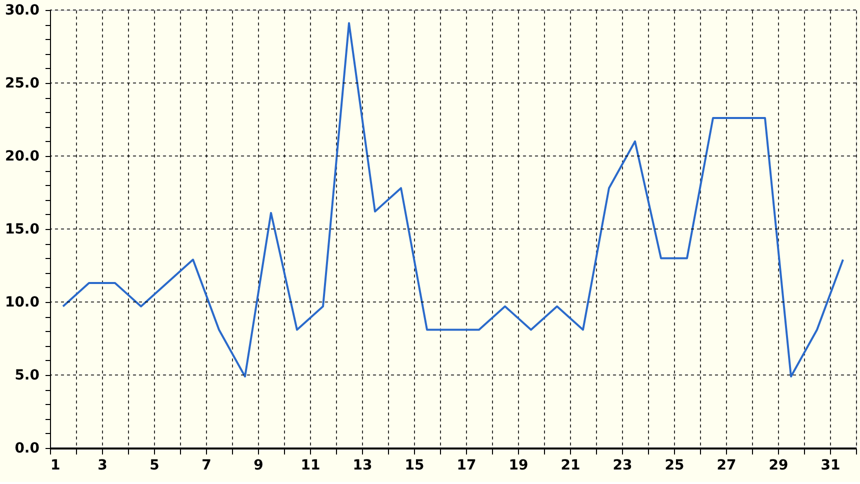 The image size is (860, 484). I want to click on x-tick-label: 27, so click(726, 466).